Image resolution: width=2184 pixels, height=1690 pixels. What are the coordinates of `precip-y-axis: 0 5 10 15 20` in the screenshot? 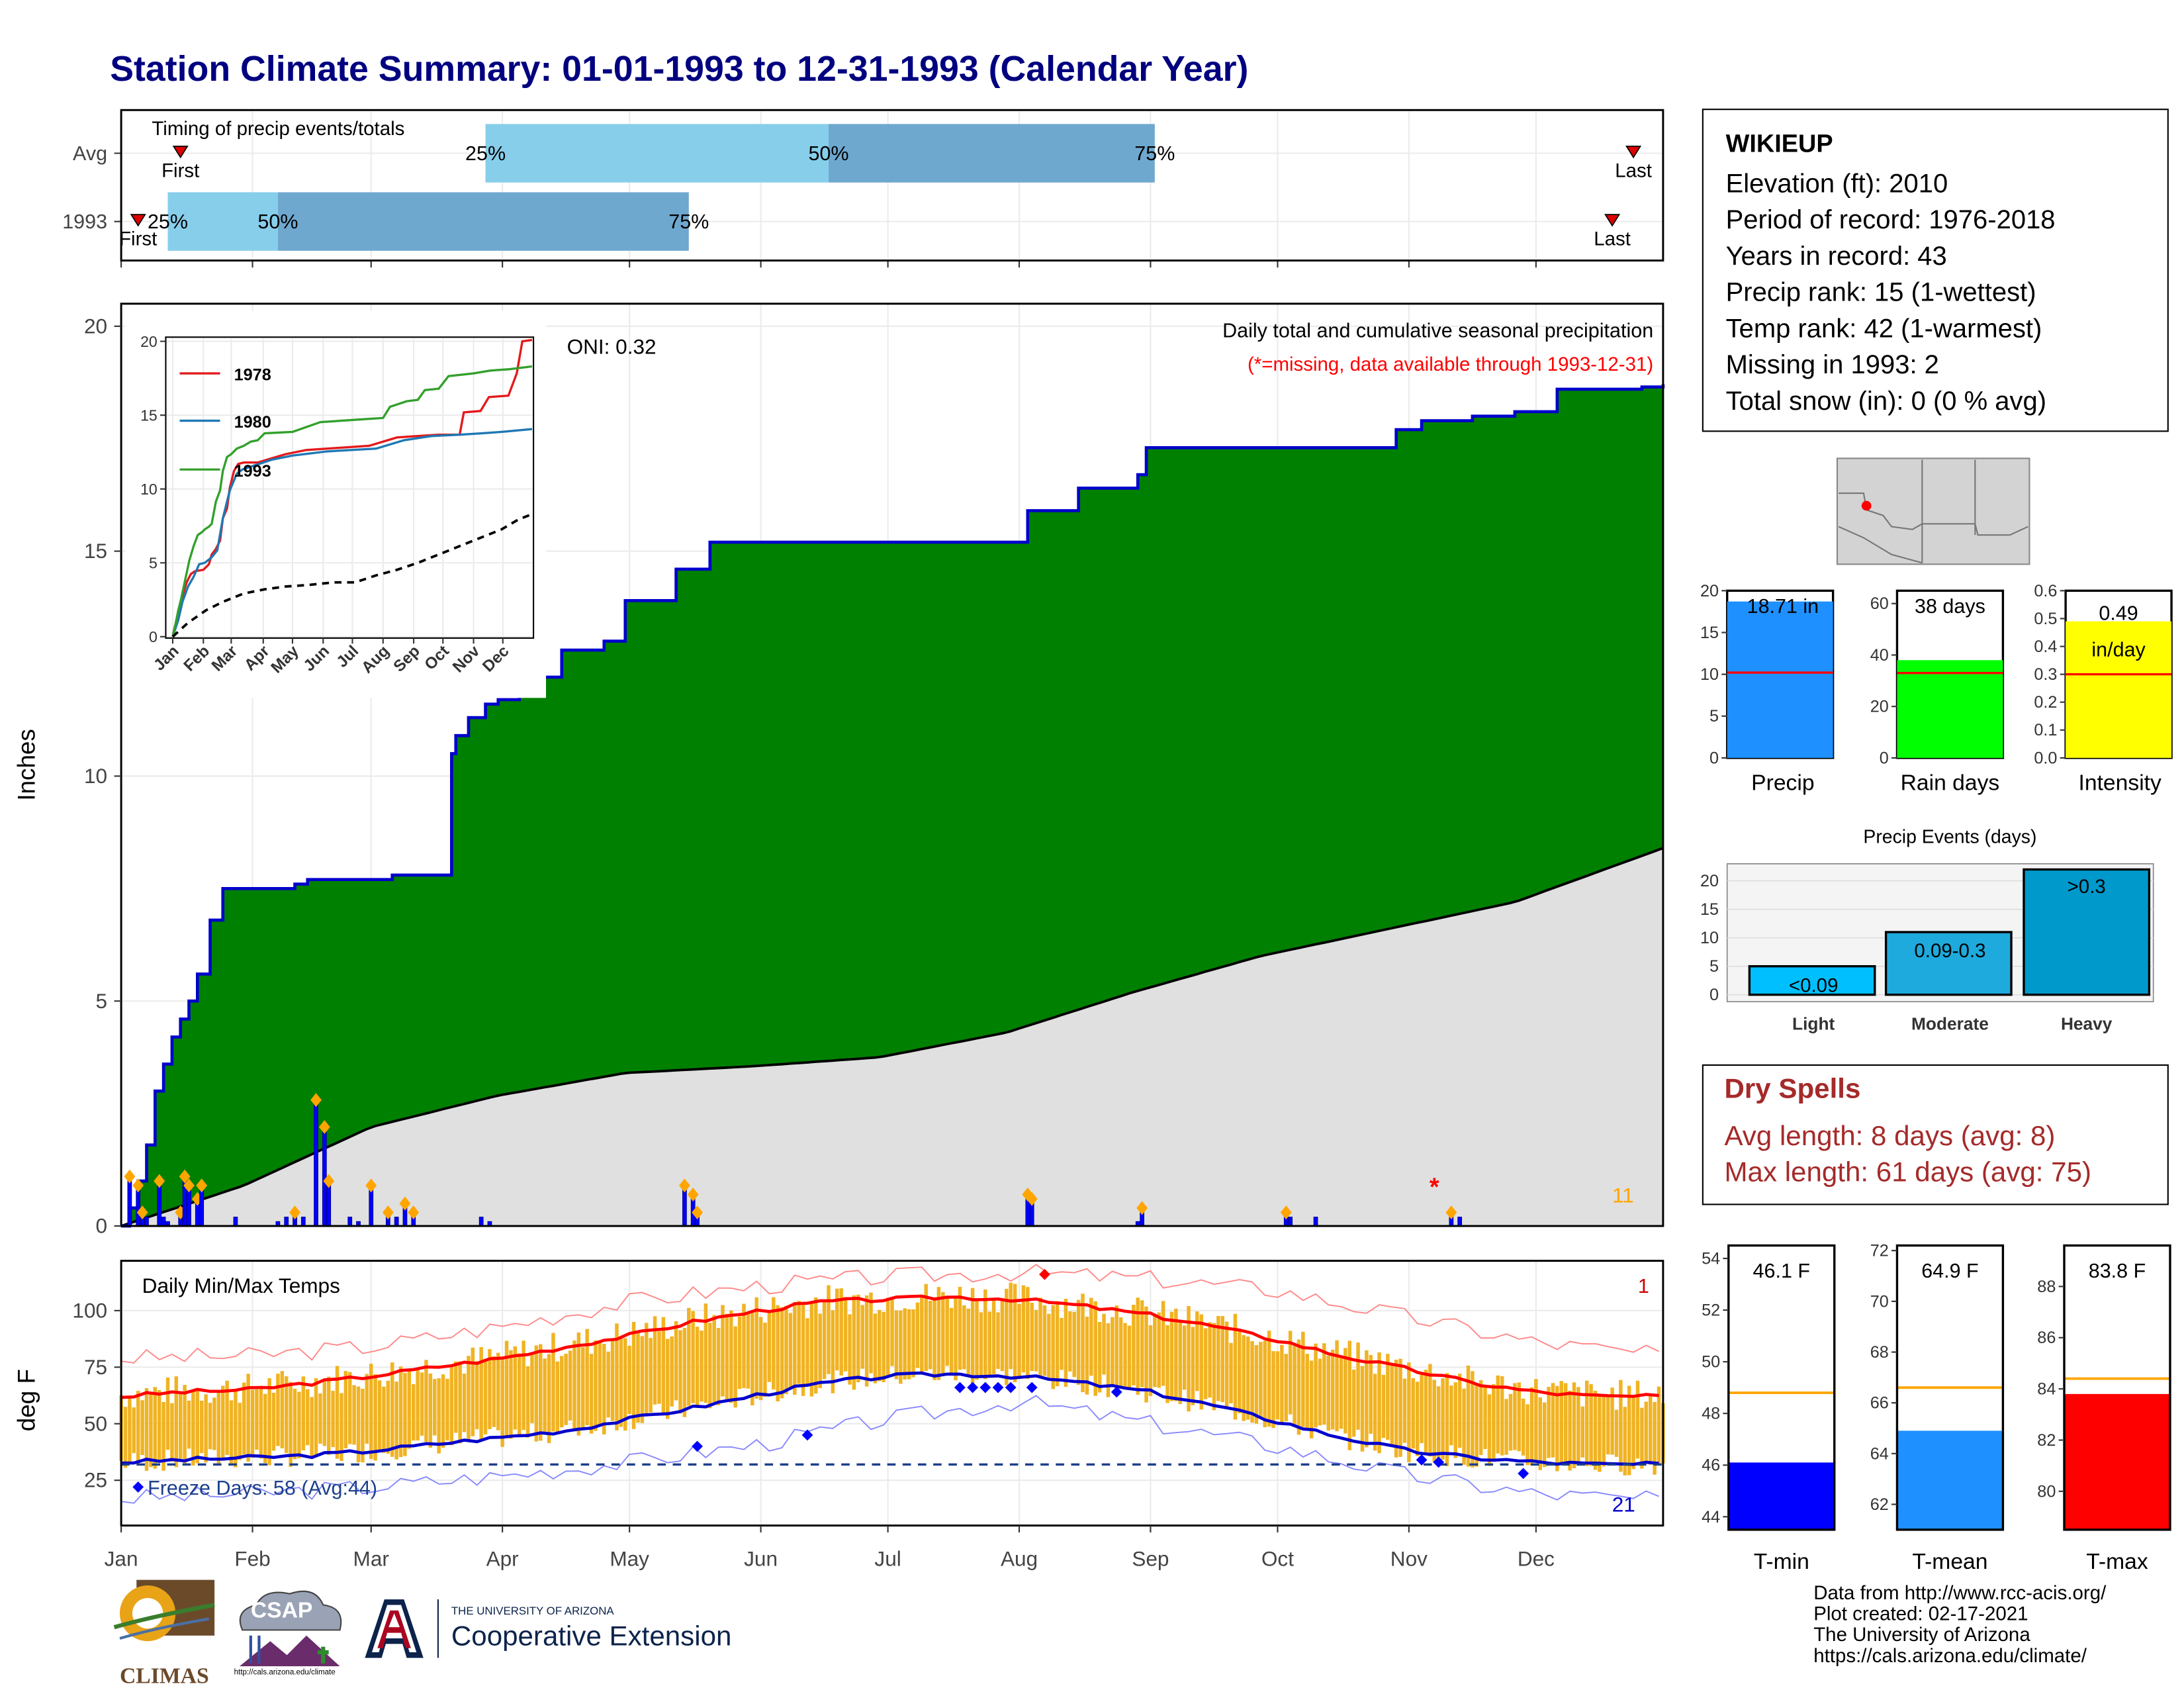 It's located at (103, 776).